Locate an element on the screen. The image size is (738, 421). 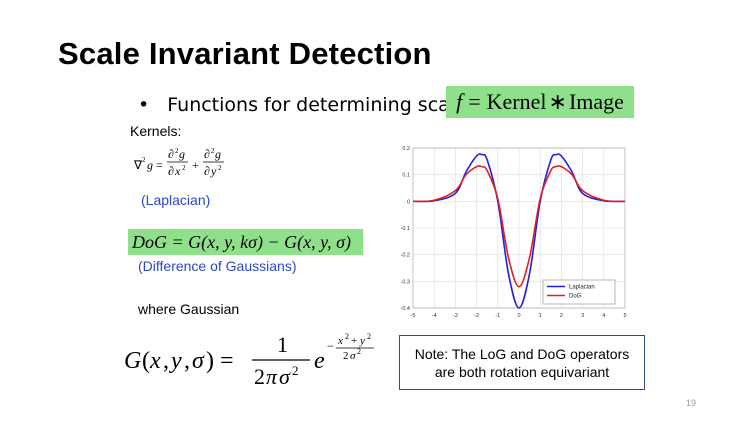
laplacian-formula-graphic: ∇ 2 g = ∂ 2 g ∂ x 2 + ∂ 2 g ∂ y 2 is located at coordinates (178, 162).